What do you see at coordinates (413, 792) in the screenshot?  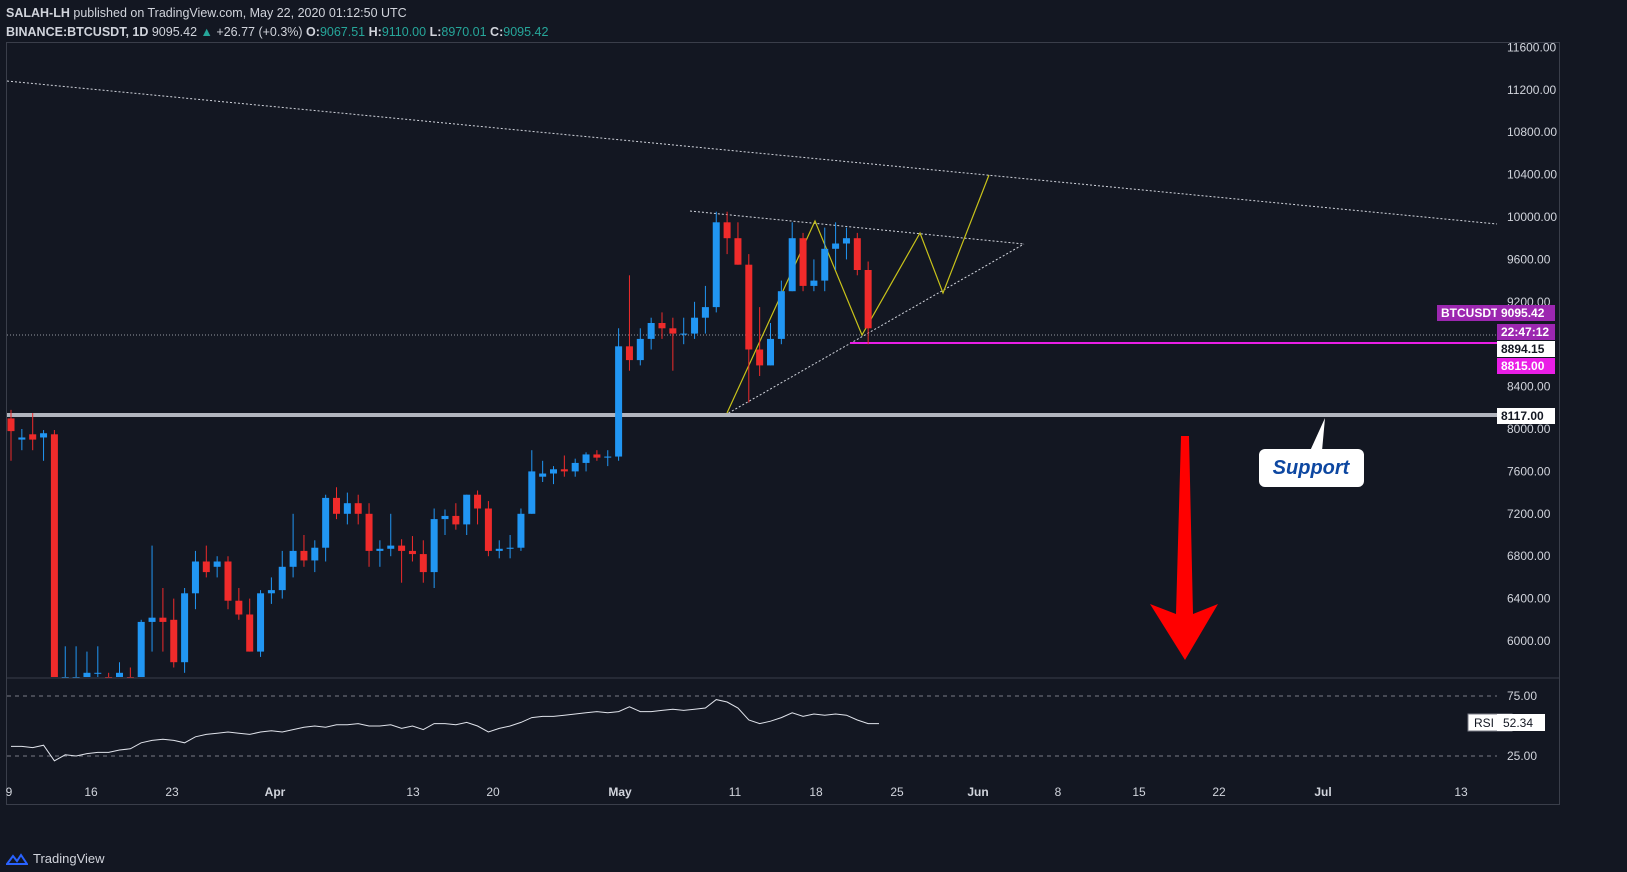 I see `time-tick-label: 13` at bounding box center [413, 792].